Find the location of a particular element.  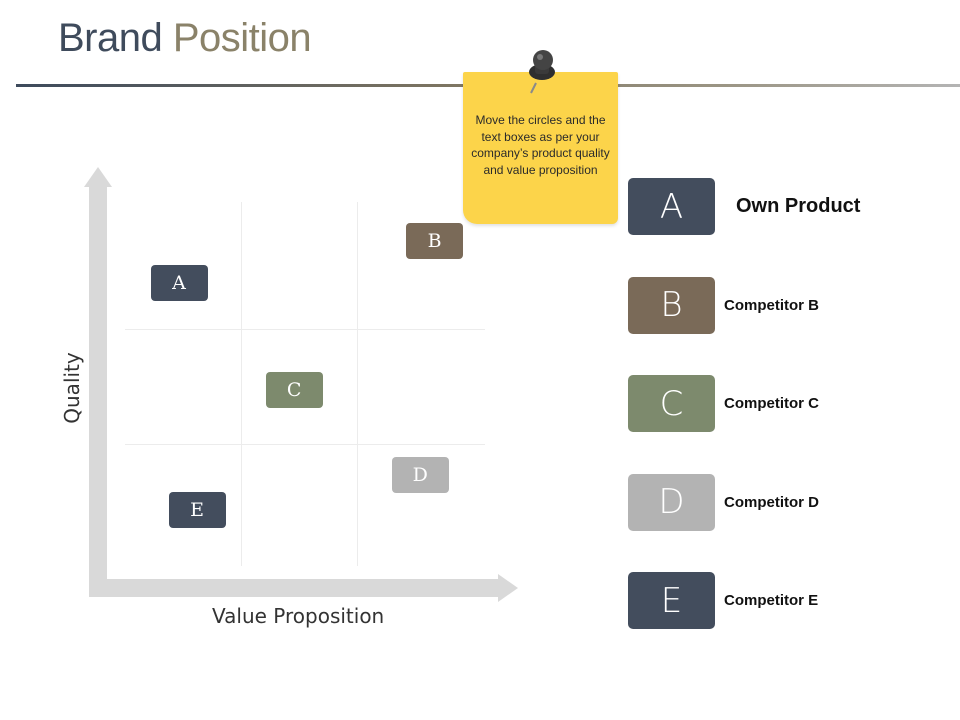

y-axis-label: Quality is located at coordinates (72, 388).